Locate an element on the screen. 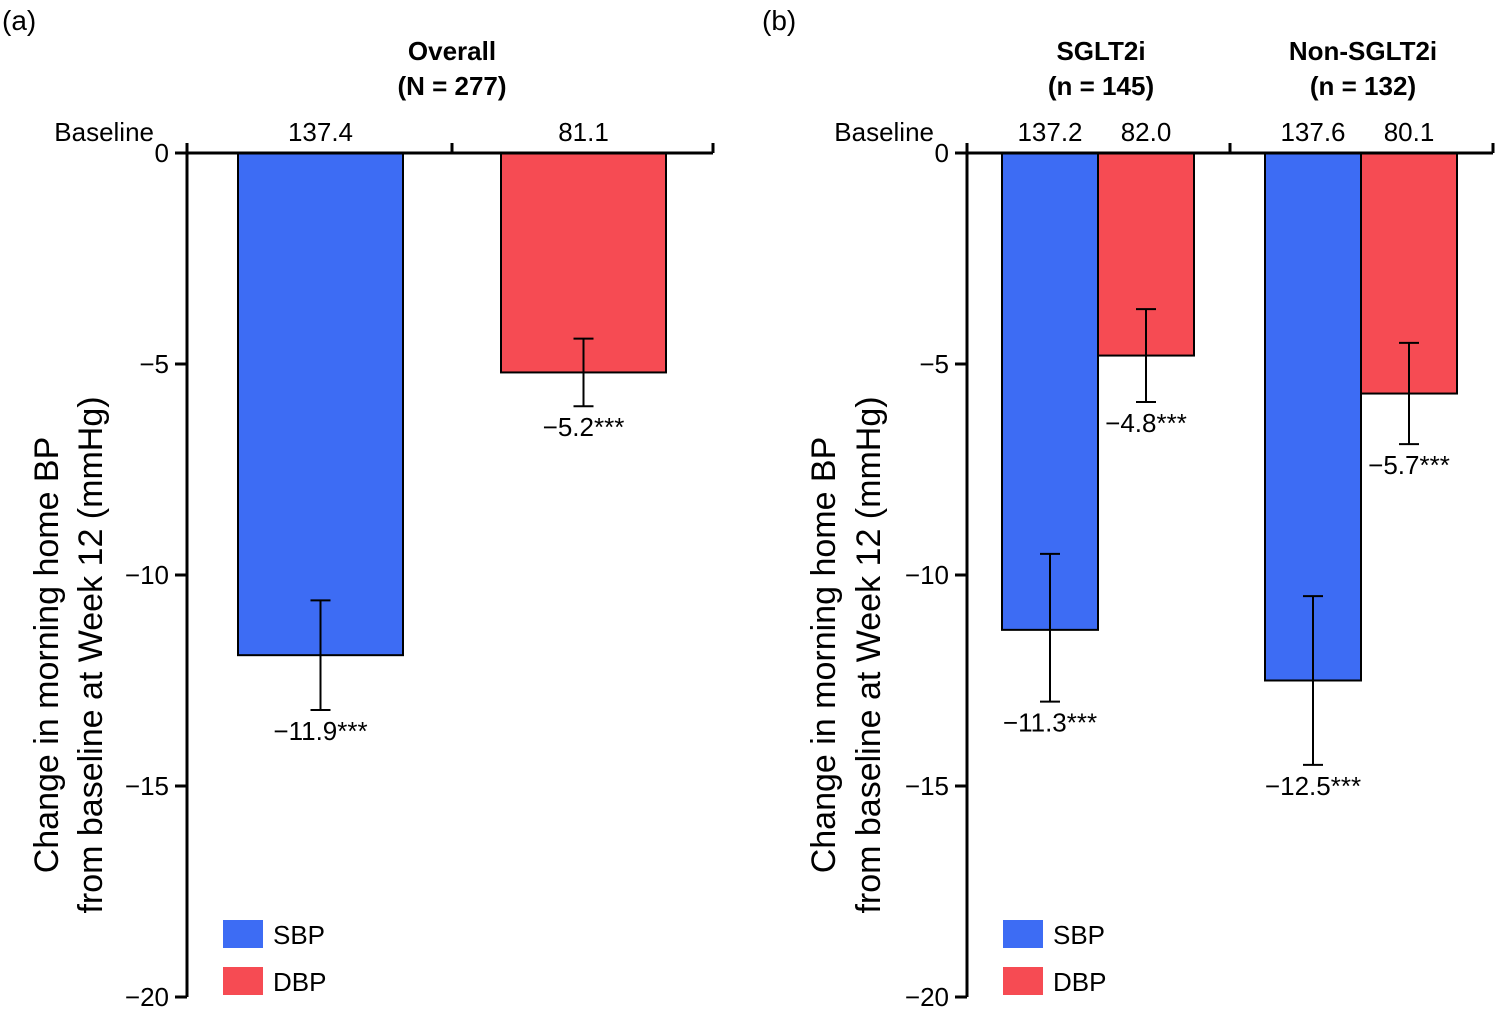 Image resolution: width=1500 pixels, height=1012 pixels. group-title: Non-SGLT2i is located at coordinates (1363, 51).